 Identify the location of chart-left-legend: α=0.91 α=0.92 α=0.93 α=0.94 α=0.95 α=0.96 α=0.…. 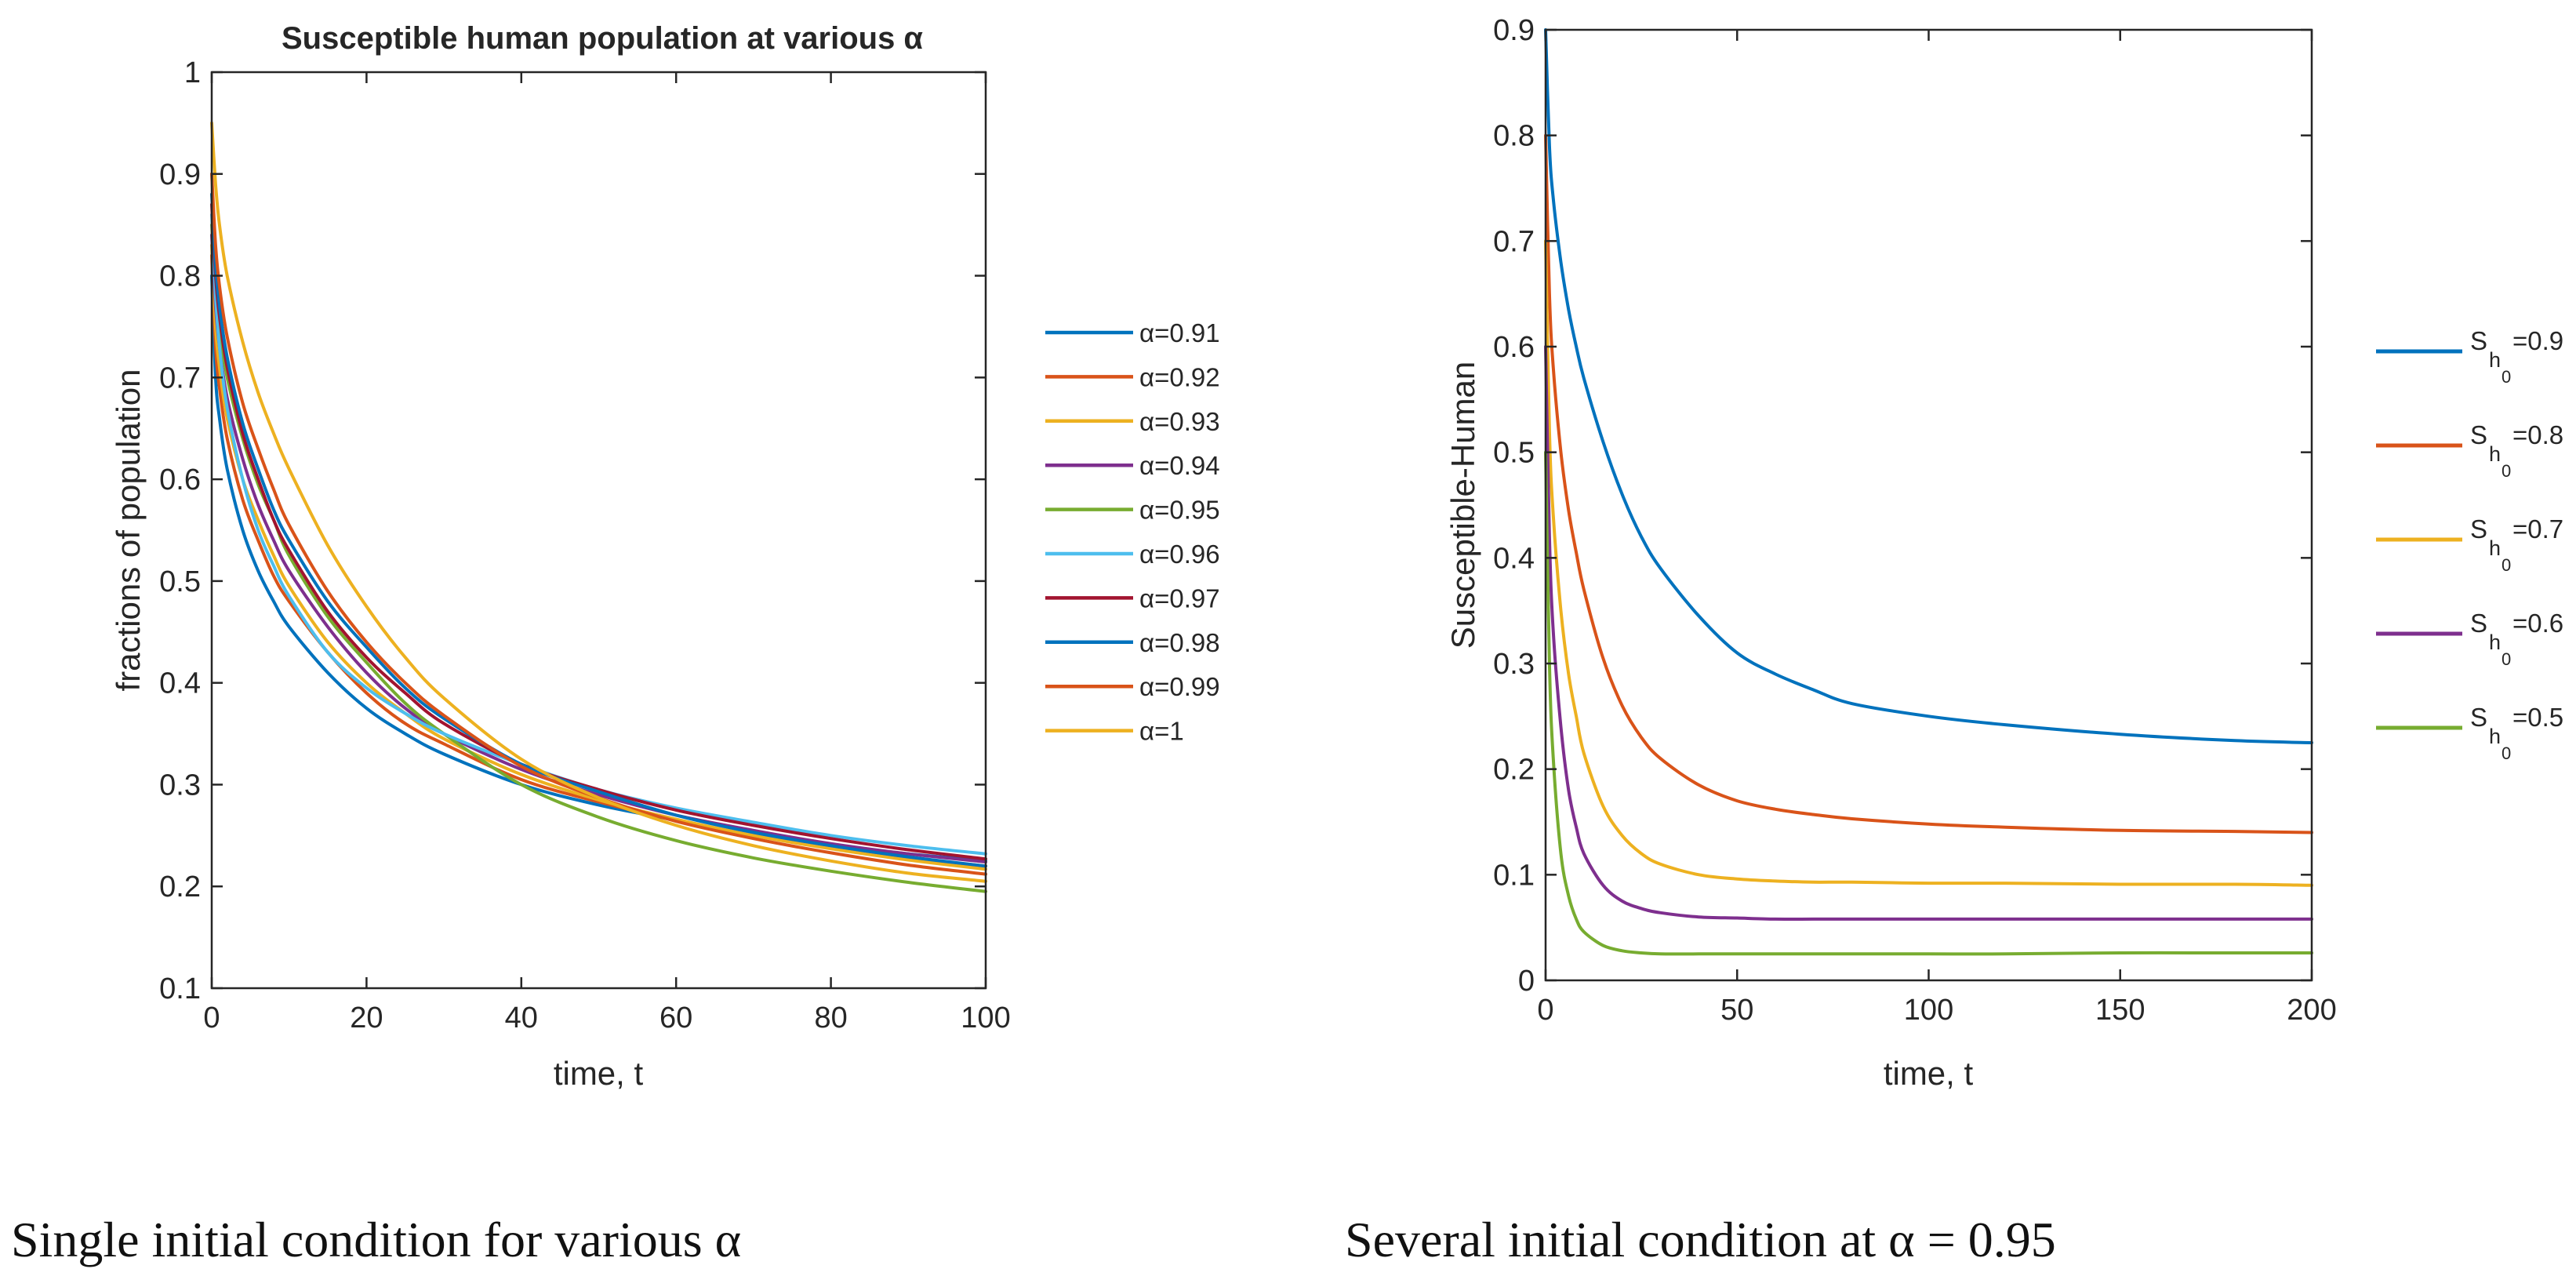
(1132, 532).